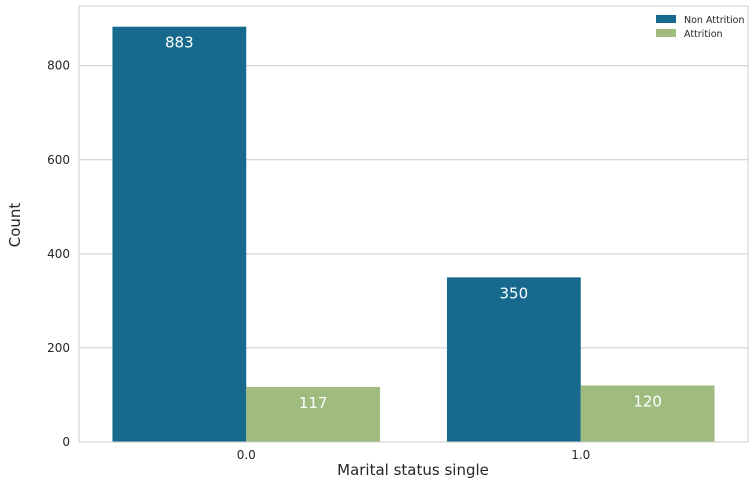 The width and height of the screenshot is (754, 484). I want to click on y-tick-label-2: 400, so click(58, 254).